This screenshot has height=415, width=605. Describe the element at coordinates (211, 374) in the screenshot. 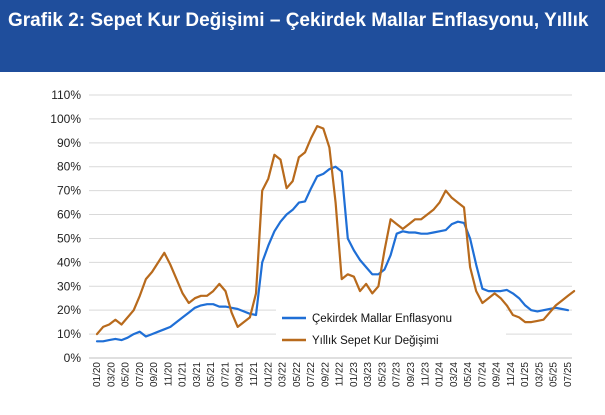

I see `x-tick-label: 05/21` at that location.